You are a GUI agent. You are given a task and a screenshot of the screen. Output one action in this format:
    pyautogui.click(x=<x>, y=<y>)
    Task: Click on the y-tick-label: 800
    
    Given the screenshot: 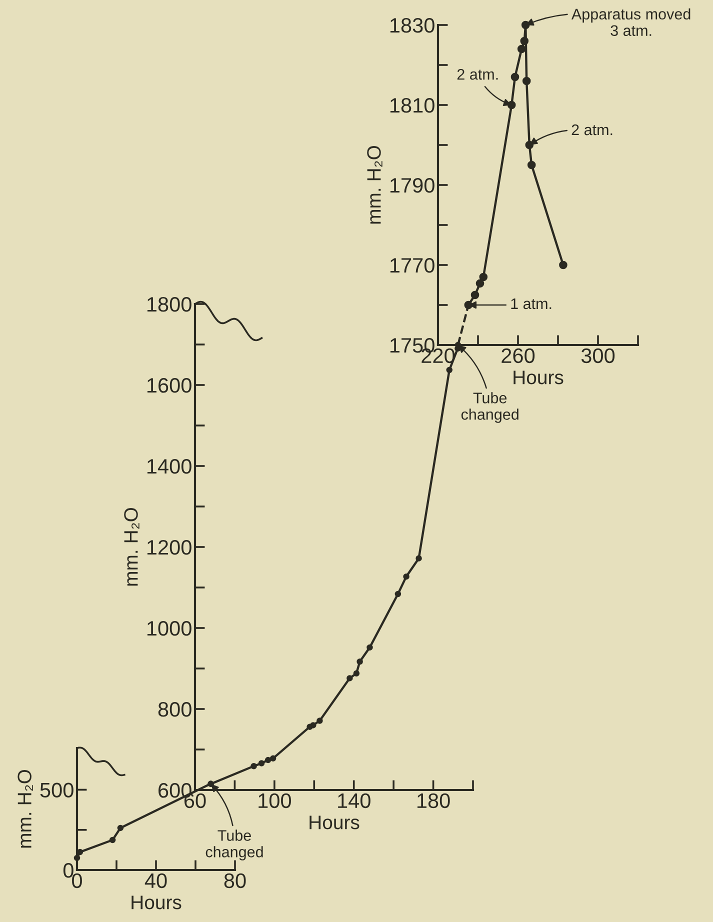 What is the action you would take?
    pyautogui.click(x=175, y=709)
    